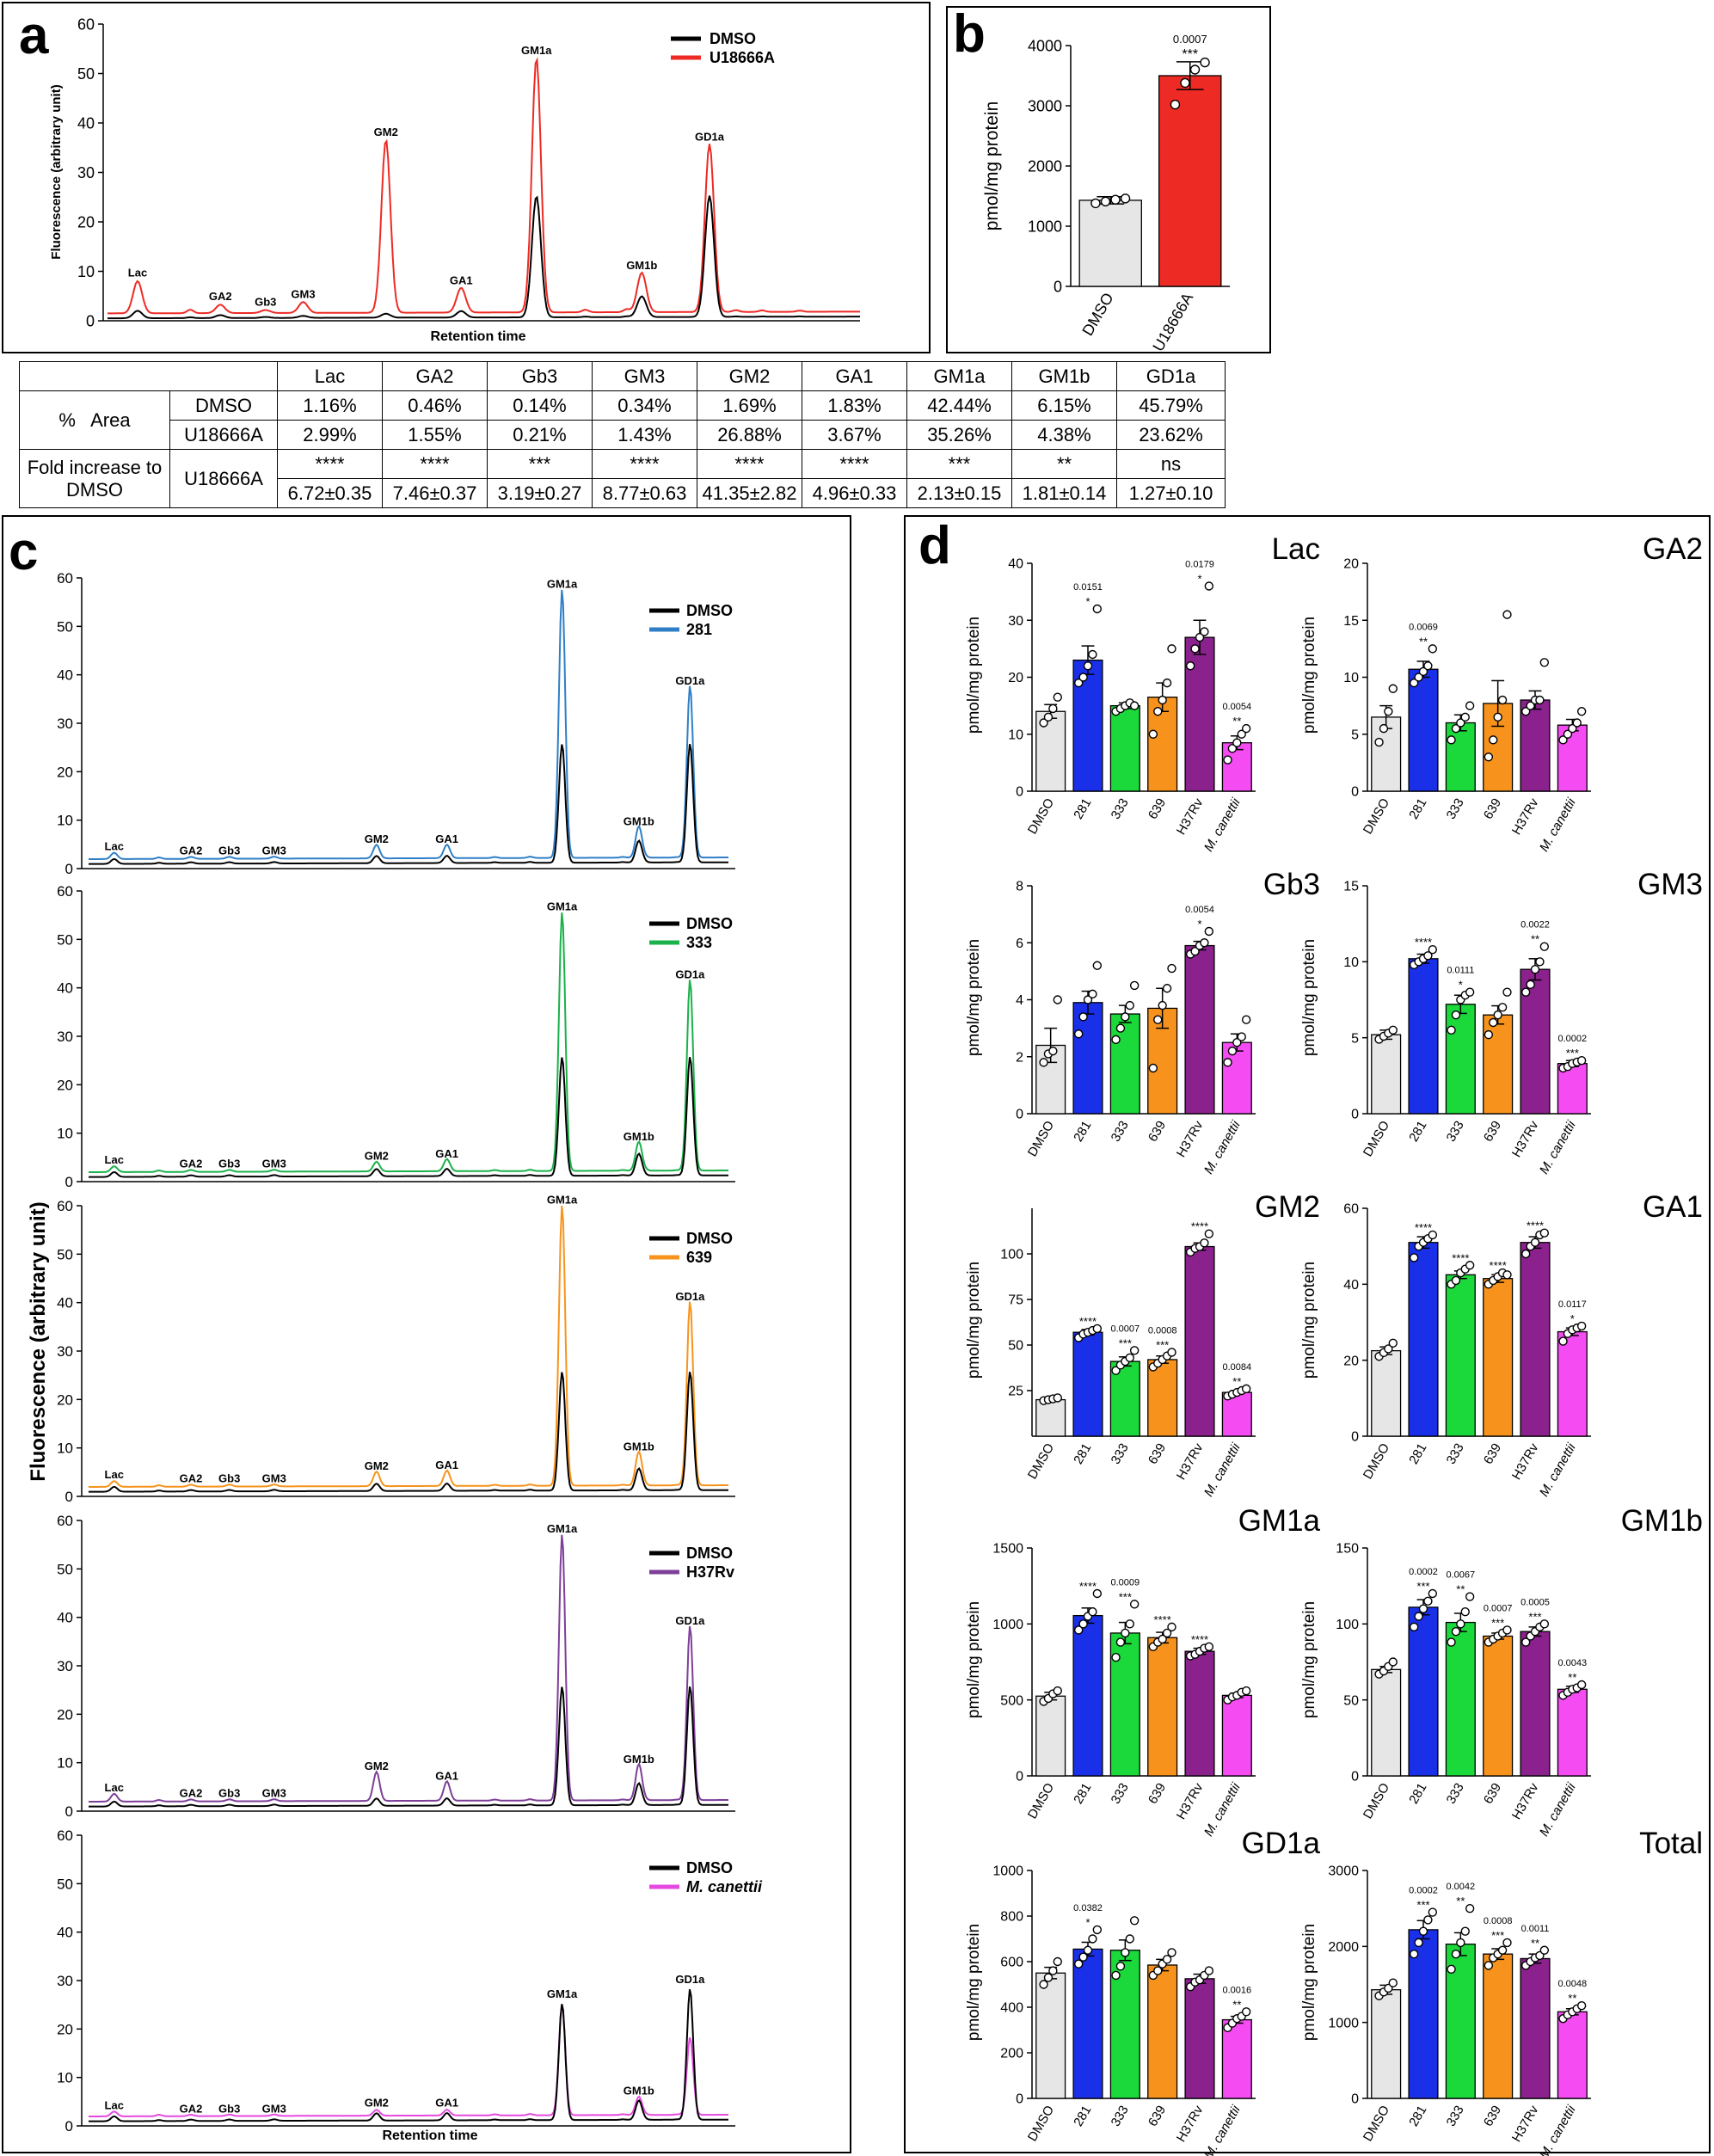 The image size is (1714, 2156). Describe the element at coordinates (330, 405) in the screenshot. I see `table-cell: 1.16%` at that location.